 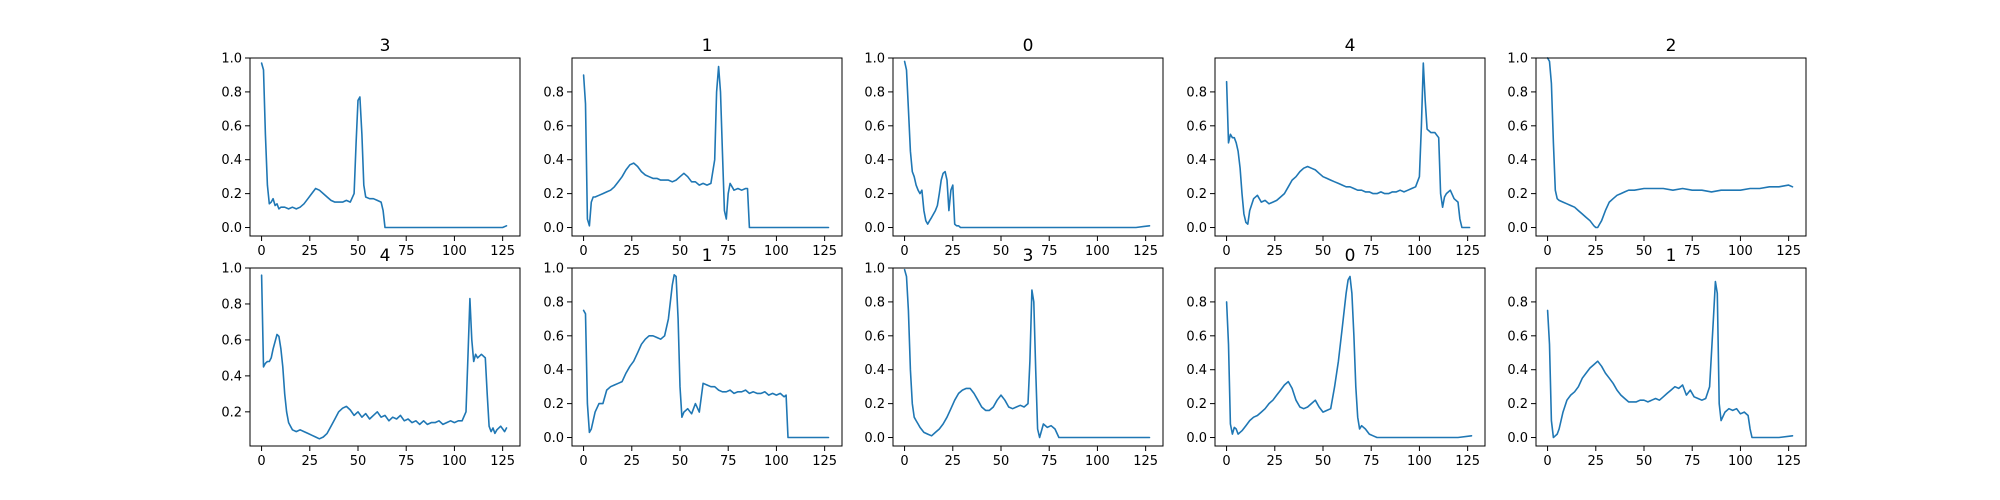 I want to click on subplot-4: 0 25 50 75 100 125 0.0 0.2 0.4 0.6 0.8 4, so click(x=1336, y=147).